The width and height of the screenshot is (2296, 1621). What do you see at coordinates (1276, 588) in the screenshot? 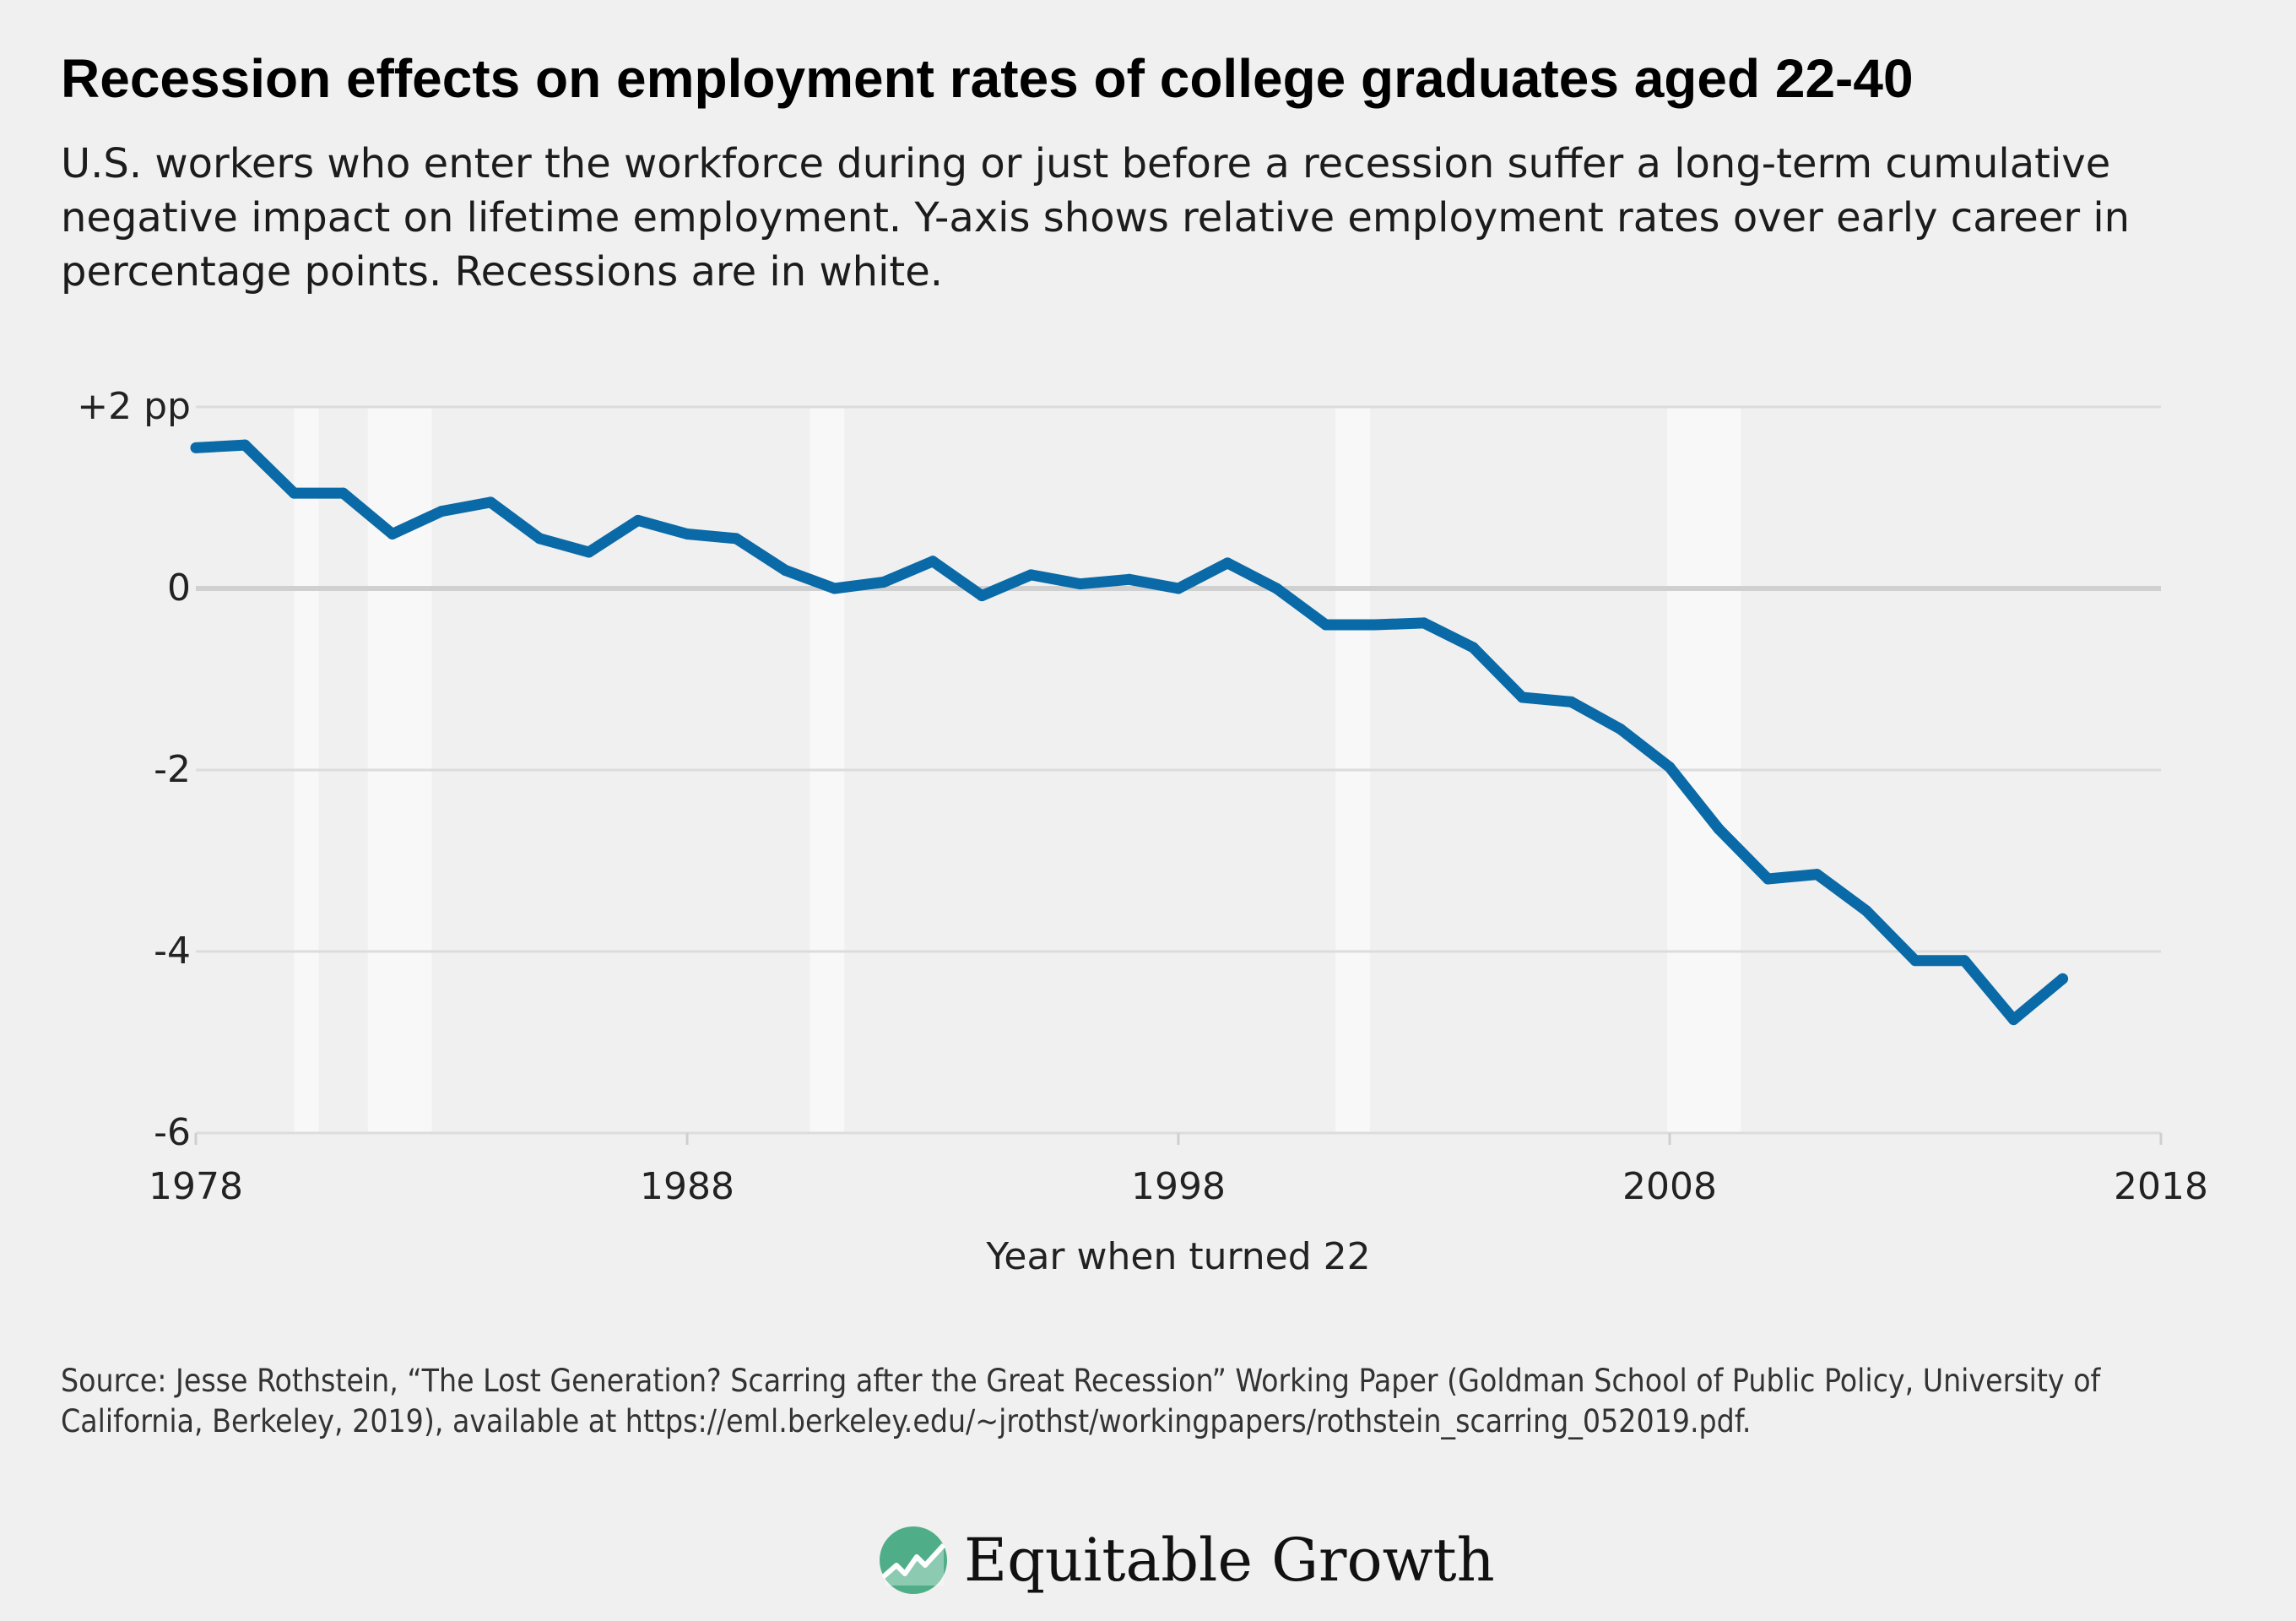
I see `data-point-2000` at bounding box center [1276, 588].